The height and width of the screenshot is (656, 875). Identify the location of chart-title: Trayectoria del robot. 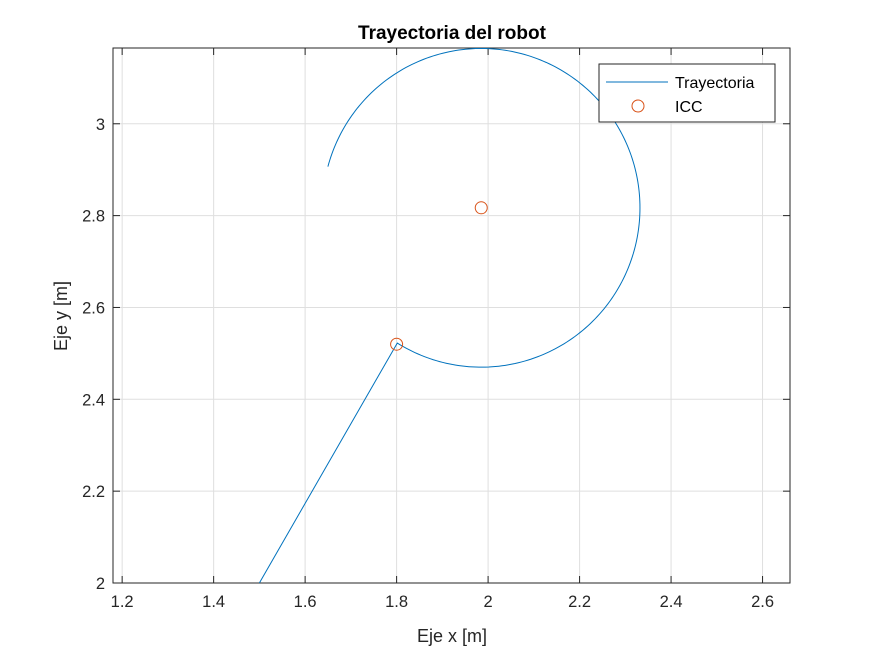
(452, 33).